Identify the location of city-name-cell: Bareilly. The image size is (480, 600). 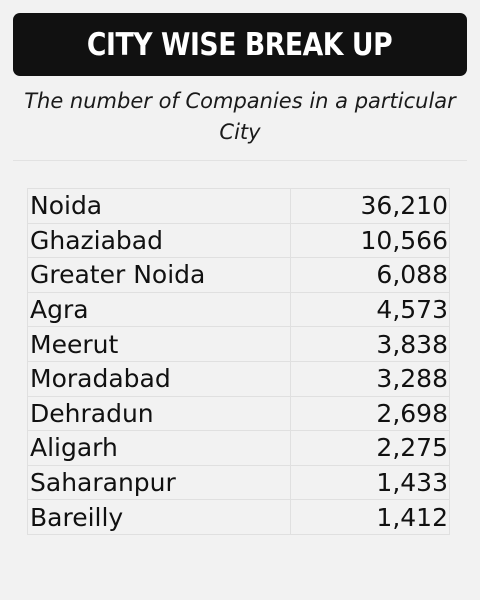
(159, 517).